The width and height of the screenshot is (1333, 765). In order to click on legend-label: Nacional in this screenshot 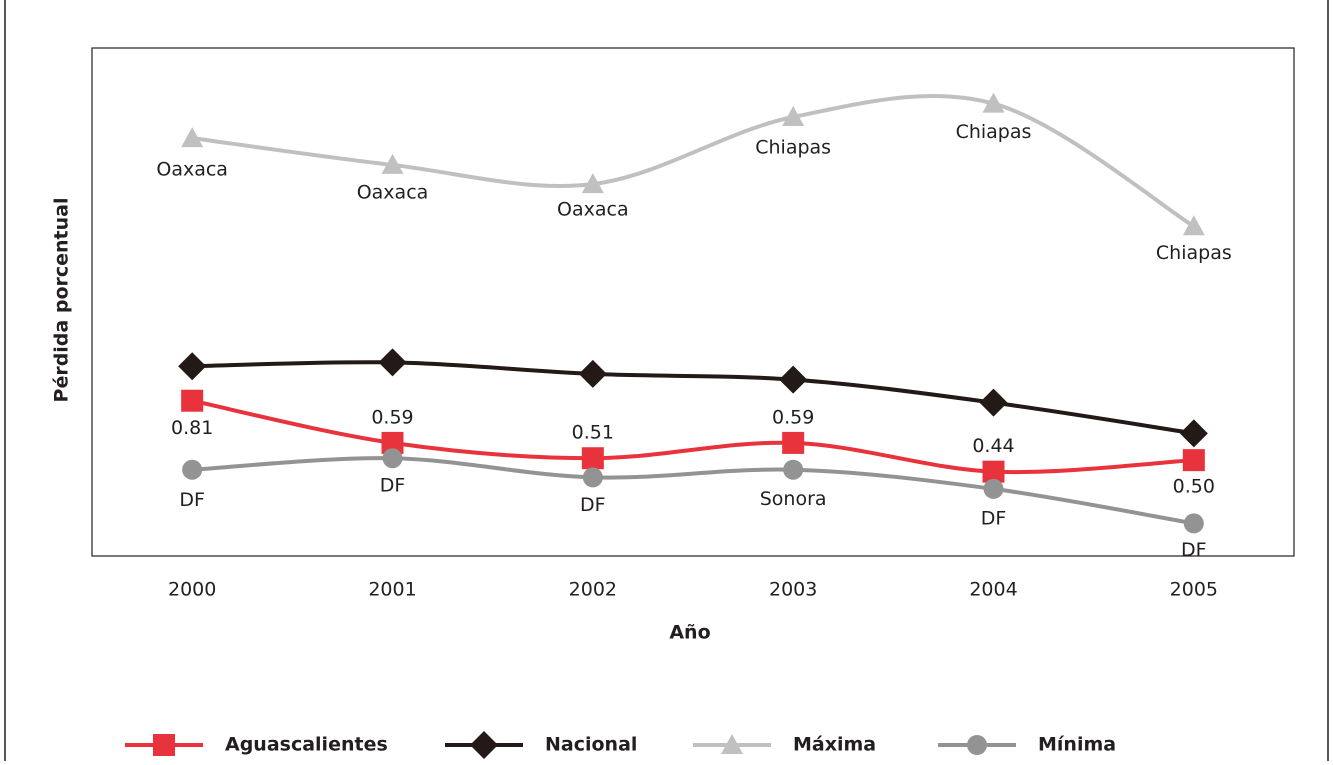, I will do `click(591, 745)`.